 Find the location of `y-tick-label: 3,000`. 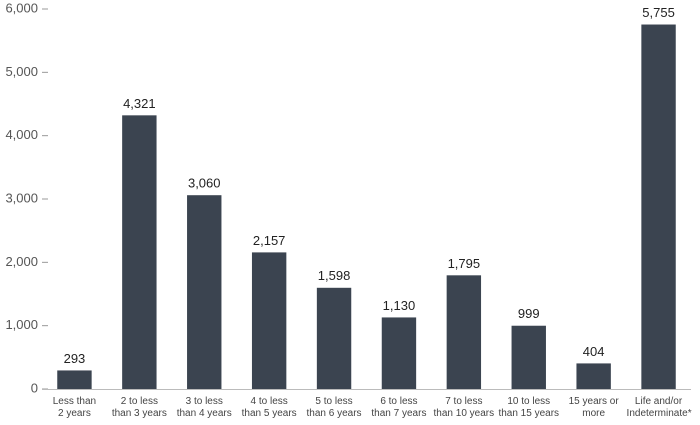

y-tick-label: 3,000 is located at coordinates (21, 197).